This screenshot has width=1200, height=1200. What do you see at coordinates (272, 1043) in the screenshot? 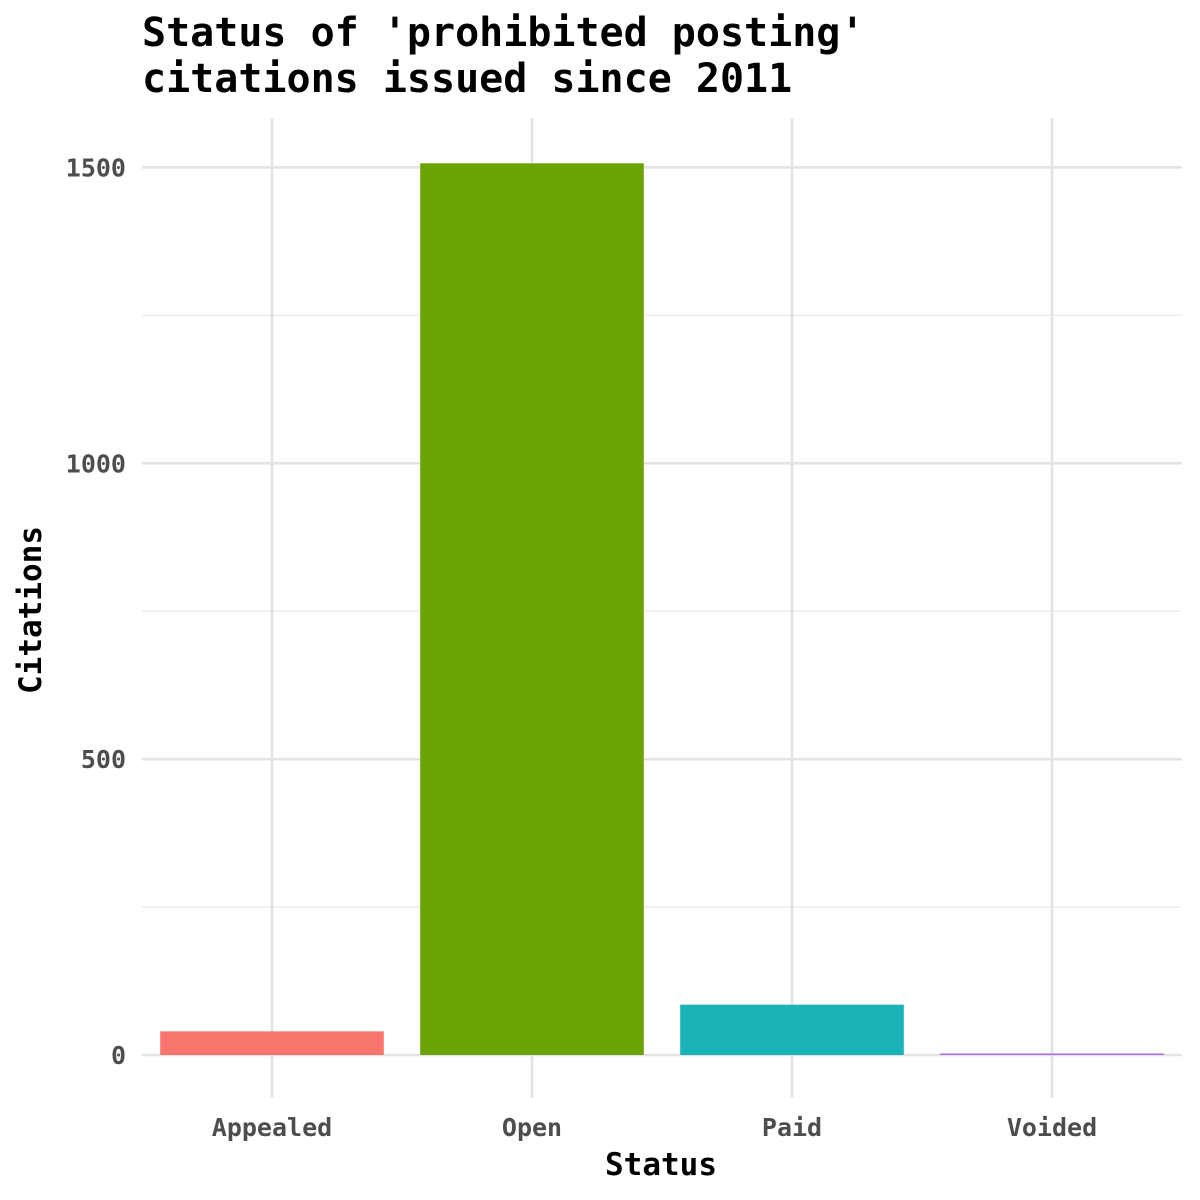
I see `bar-appealed` at bounding box center [272, 1043].